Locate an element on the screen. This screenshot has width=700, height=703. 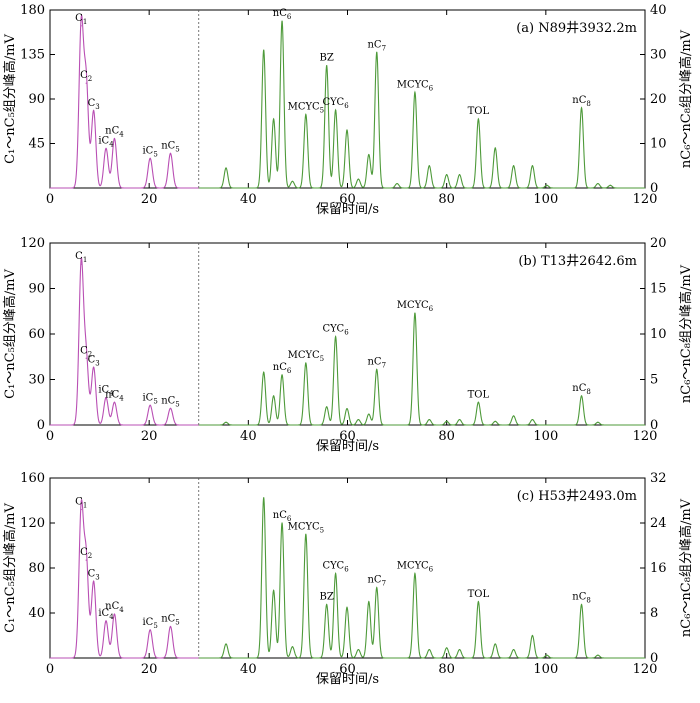
y-left-tick-label: 120 is located at coordinates (32, 243).